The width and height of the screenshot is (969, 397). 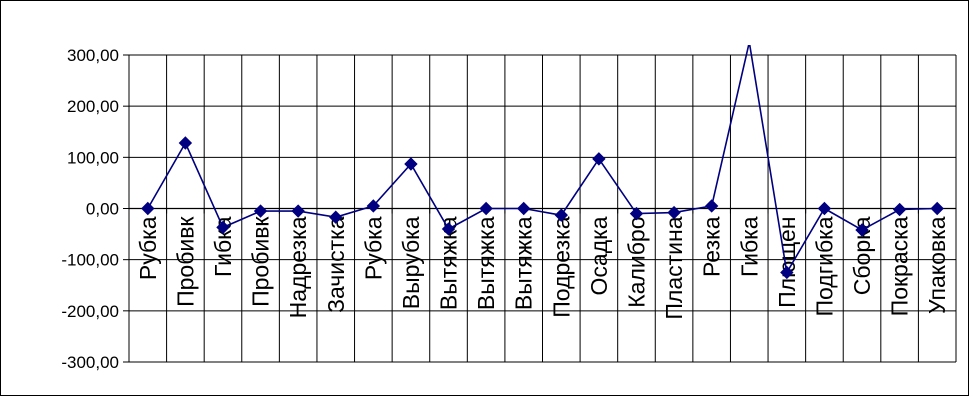 I want to click on category-label: Подрезка, so click(x=561, y=266).